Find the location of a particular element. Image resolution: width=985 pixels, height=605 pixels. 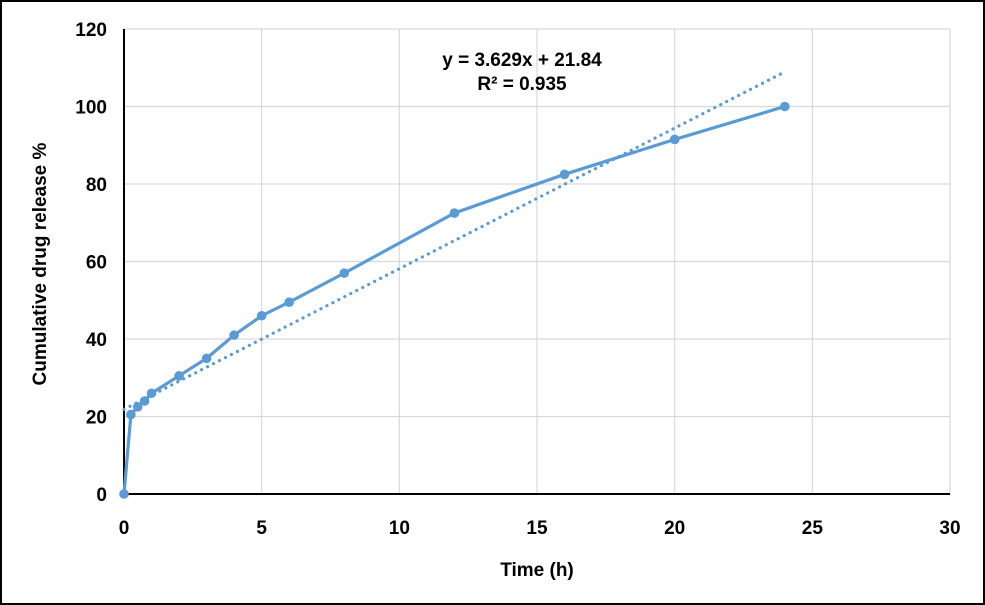

y-tick-label: 40 is located at coordinates (96, 340).